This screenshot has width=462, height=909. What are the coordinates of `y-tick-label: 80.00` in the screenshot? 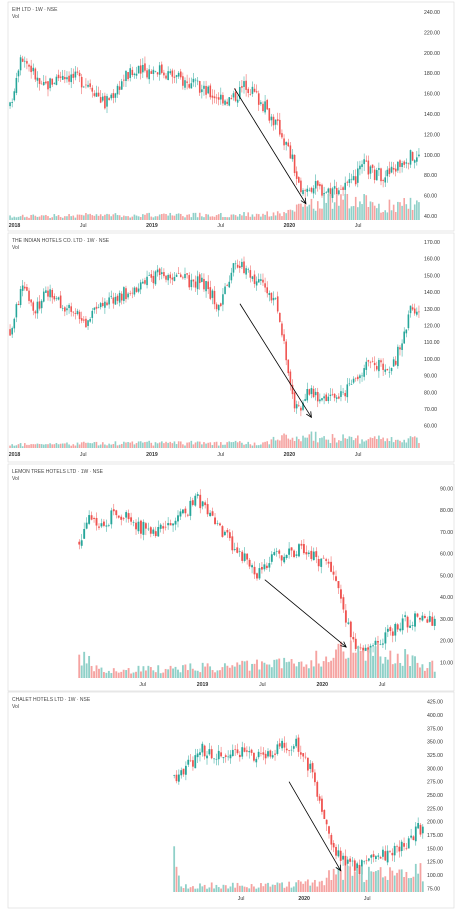 It's located at (446, 511).